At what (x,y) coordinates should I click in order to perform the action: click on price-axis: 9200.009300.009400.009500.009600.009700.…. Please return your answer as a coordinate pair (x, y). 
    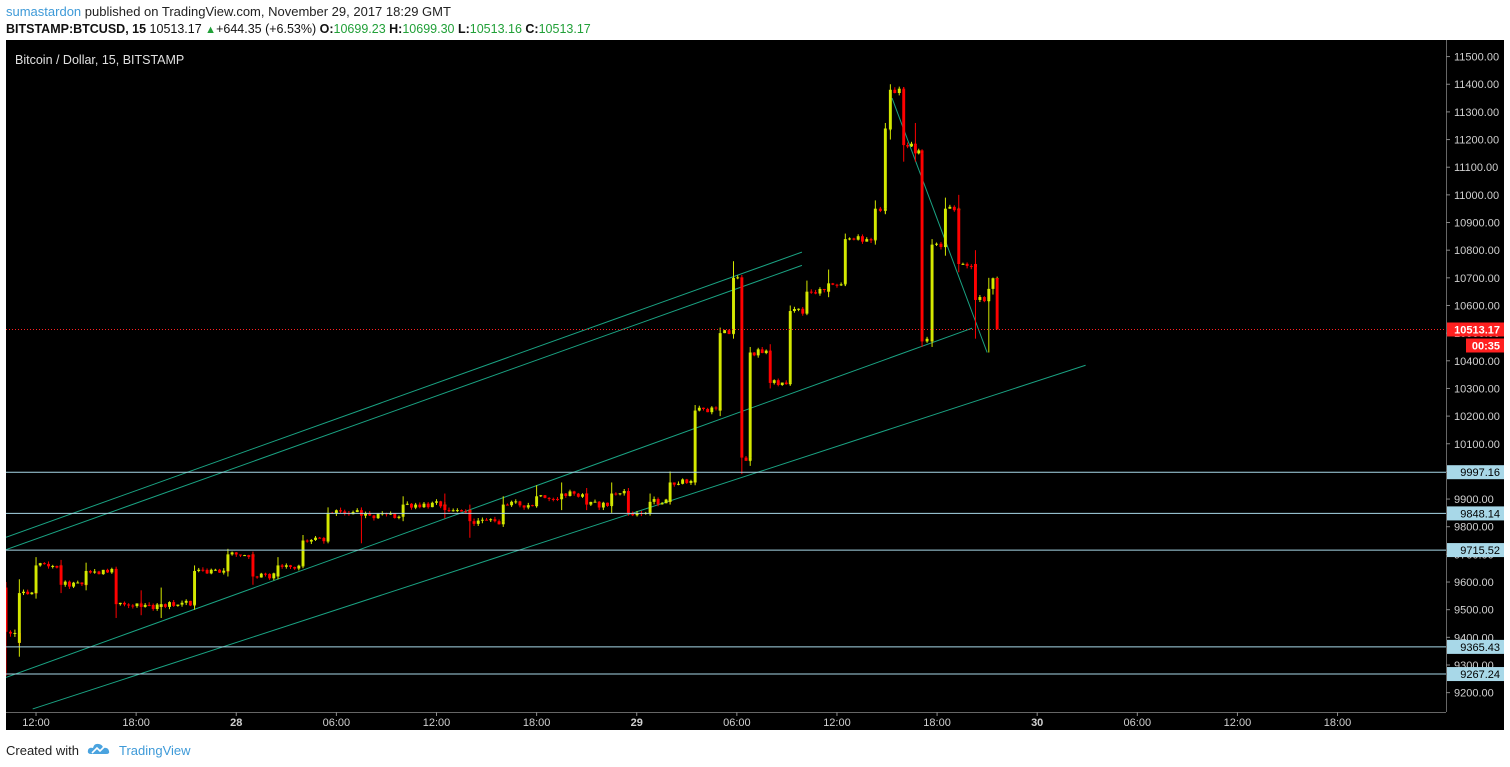
    Looking at the image, I should click on (1475, 385).